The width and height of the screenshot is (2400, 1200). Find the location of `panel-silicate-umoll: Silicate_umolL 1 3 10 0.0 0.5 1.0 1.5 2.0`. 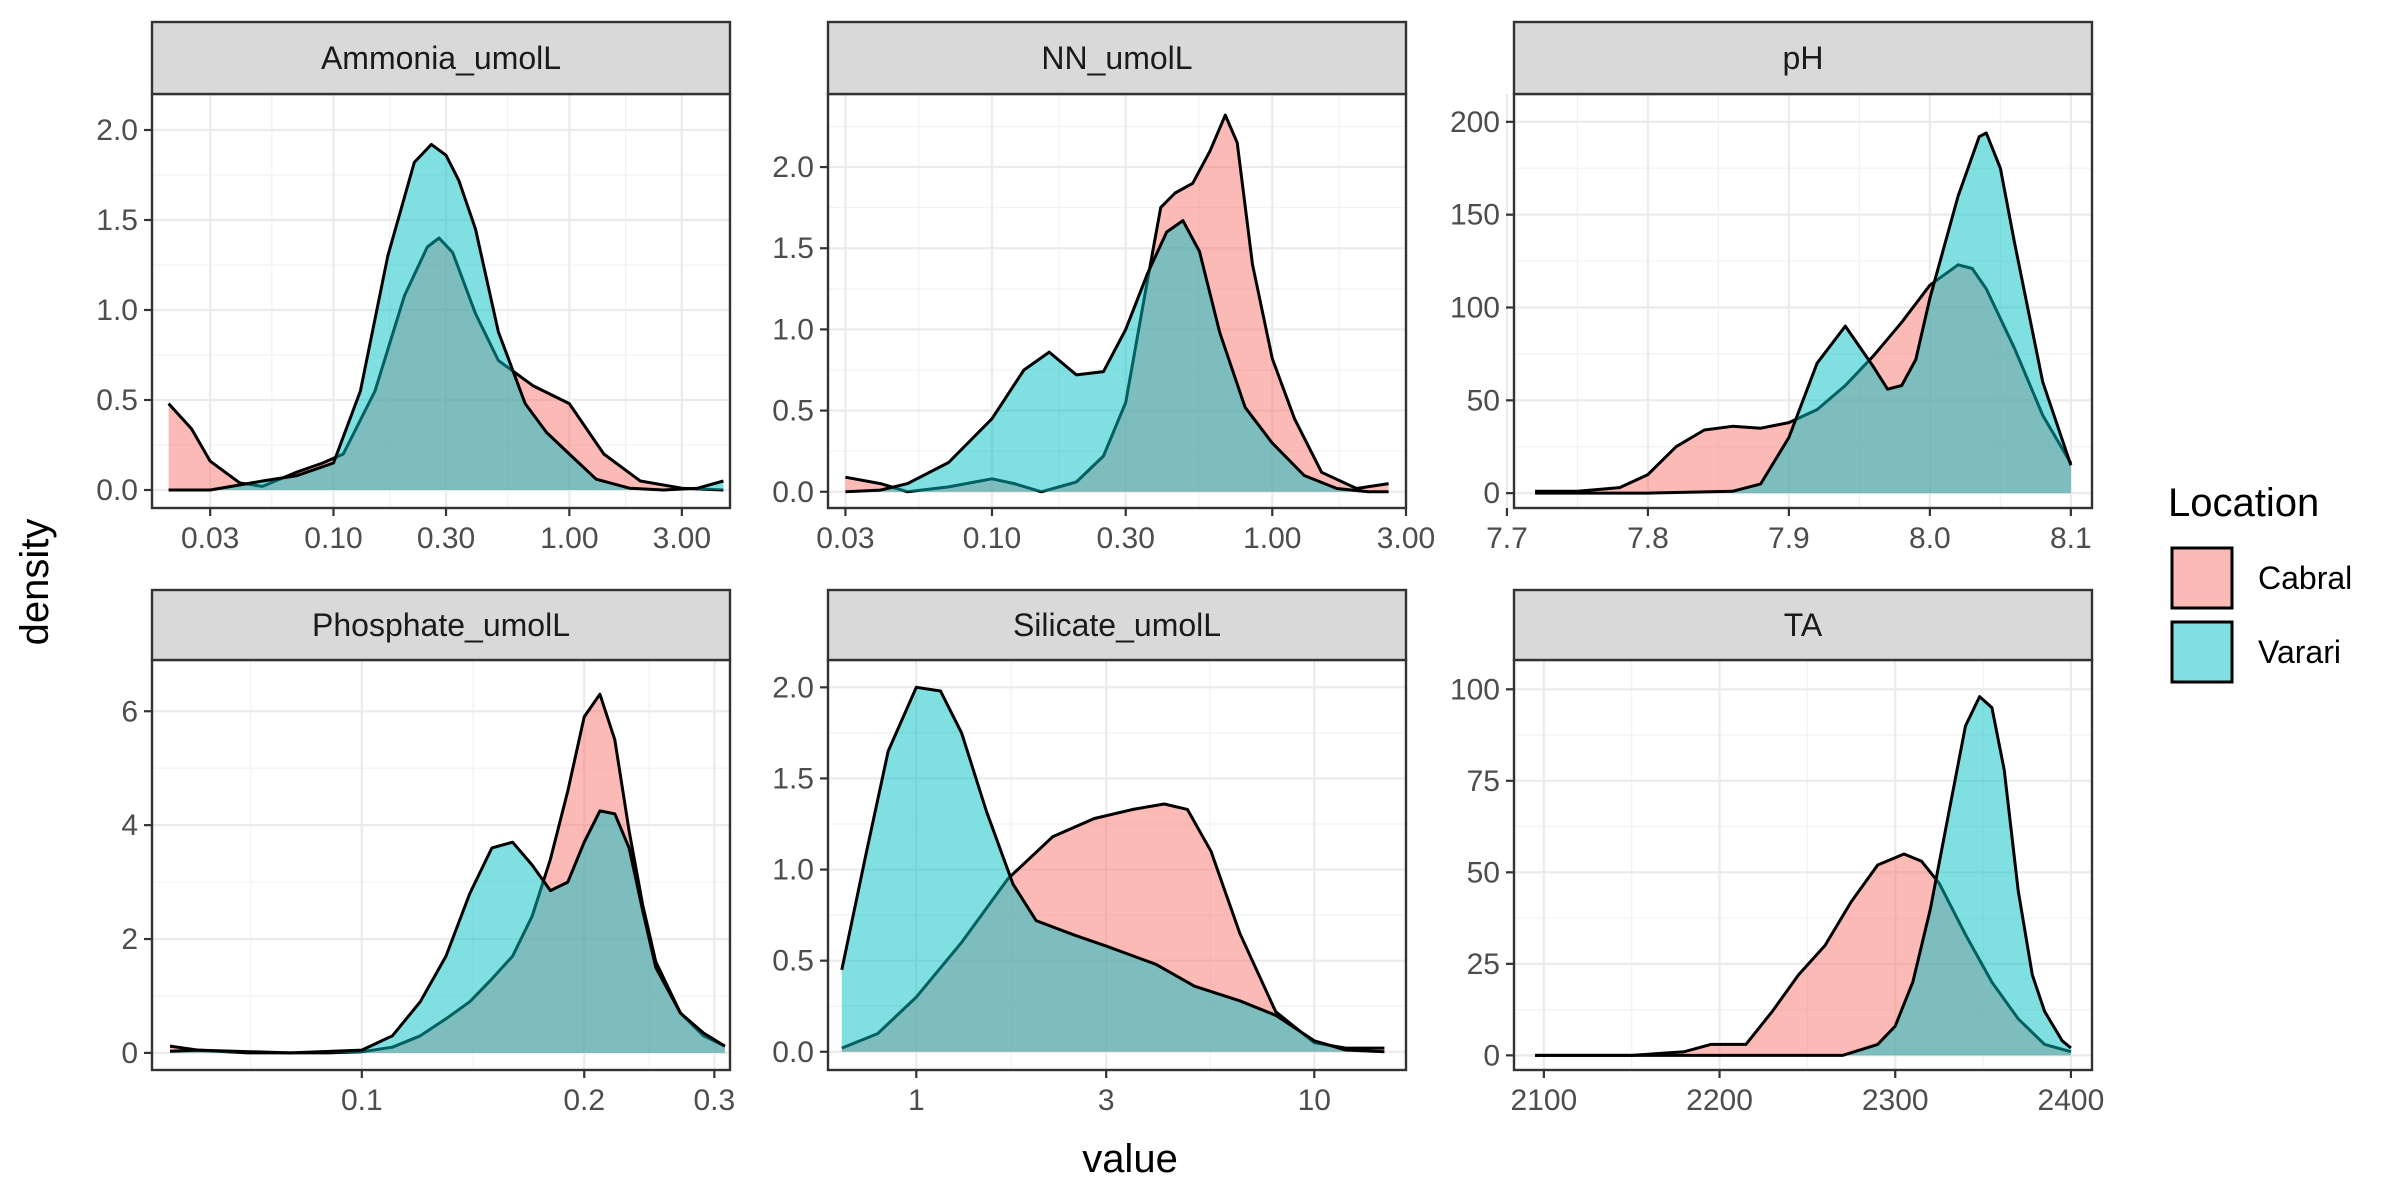

panel-silicate-umoll: Silicate_umolL 1 3 10 0.0 0.5 1.0 1.5 2.0 is located at coordinates (1090, 852).